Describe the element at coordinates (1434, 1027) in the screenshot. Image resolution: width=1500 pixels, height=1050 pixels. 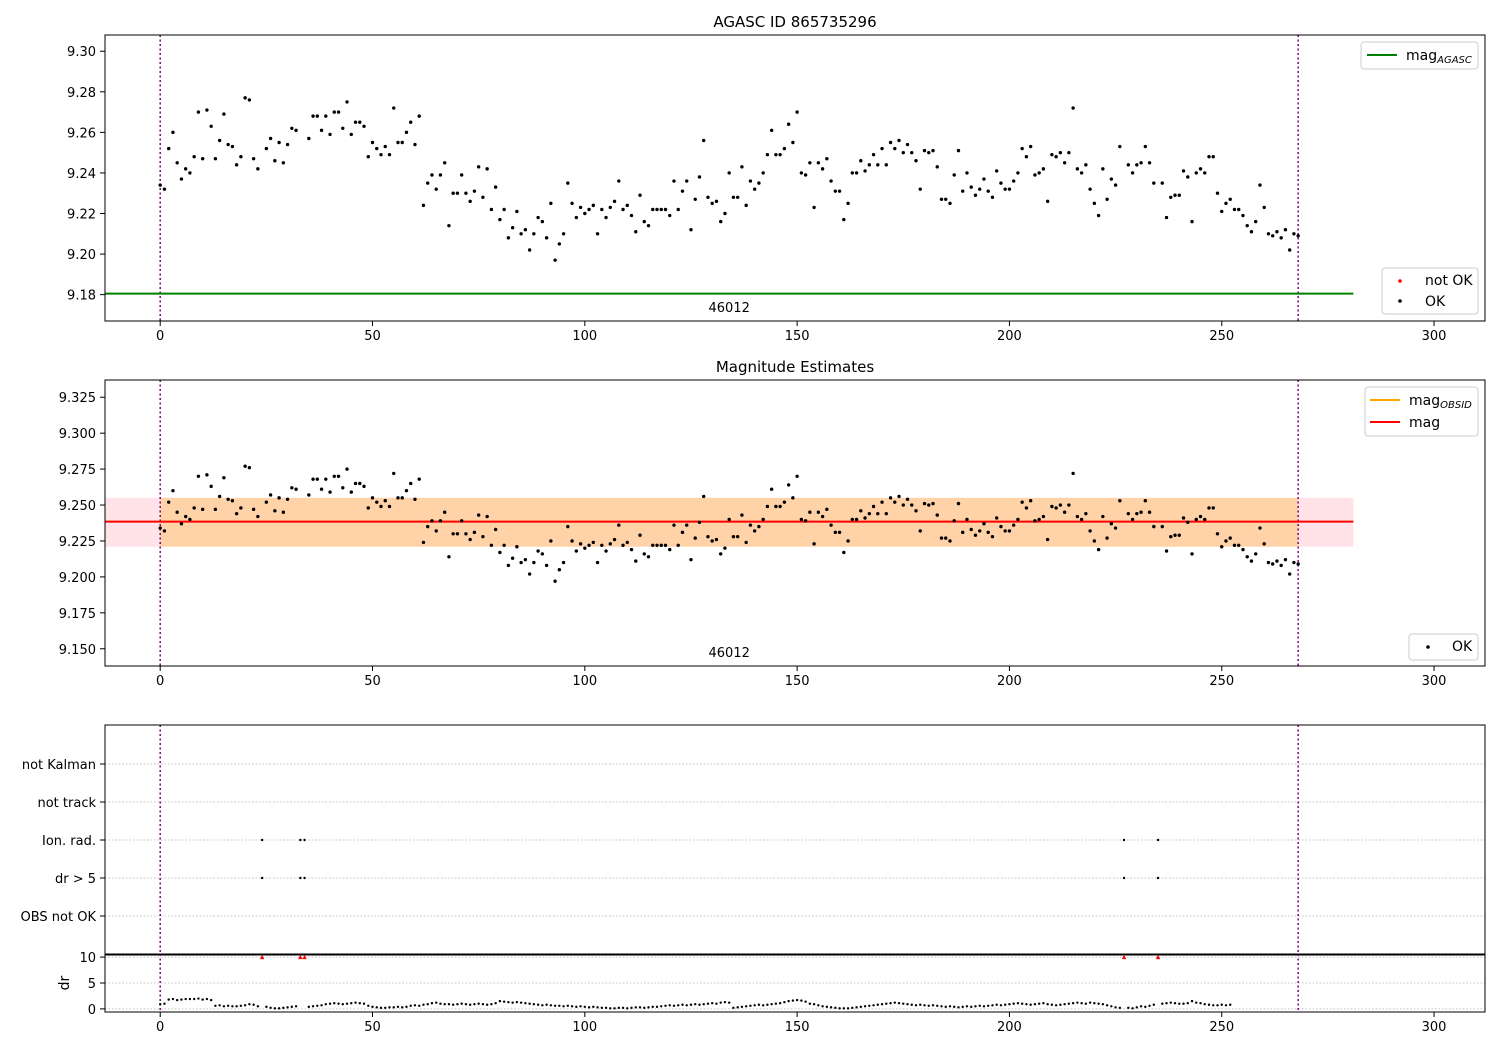
I see `x-tick-label-3: 300` at that location.